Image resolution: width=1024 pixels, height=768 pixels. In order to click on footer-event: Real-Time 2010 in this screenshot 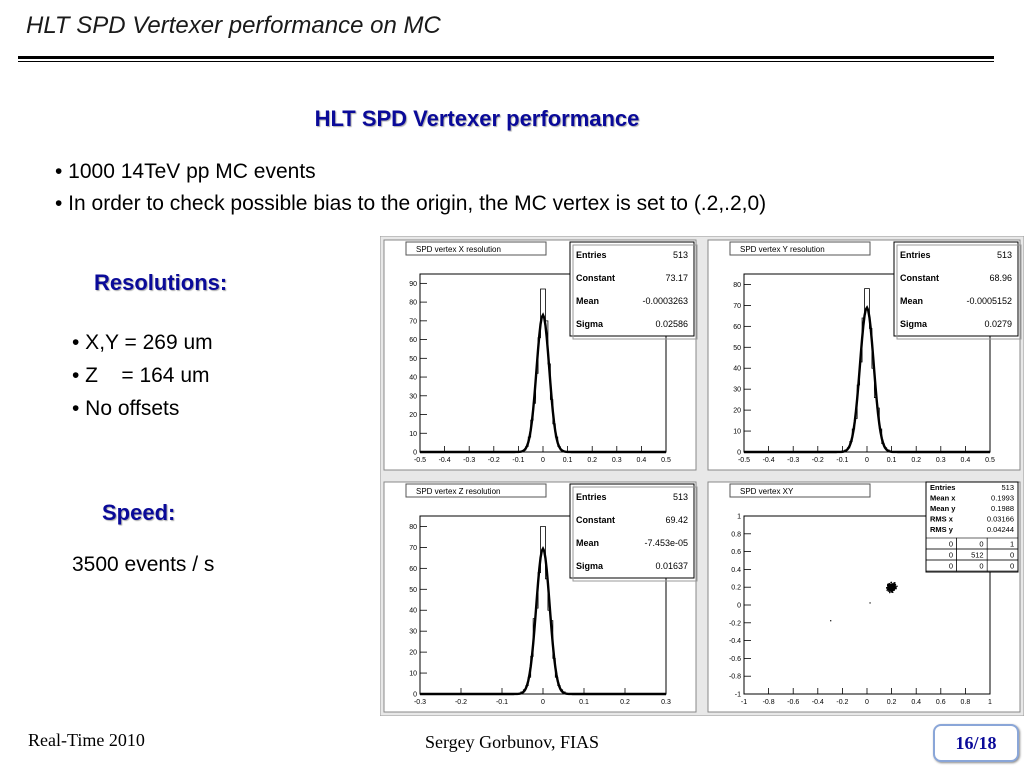, I will do `click(86, 740)`.